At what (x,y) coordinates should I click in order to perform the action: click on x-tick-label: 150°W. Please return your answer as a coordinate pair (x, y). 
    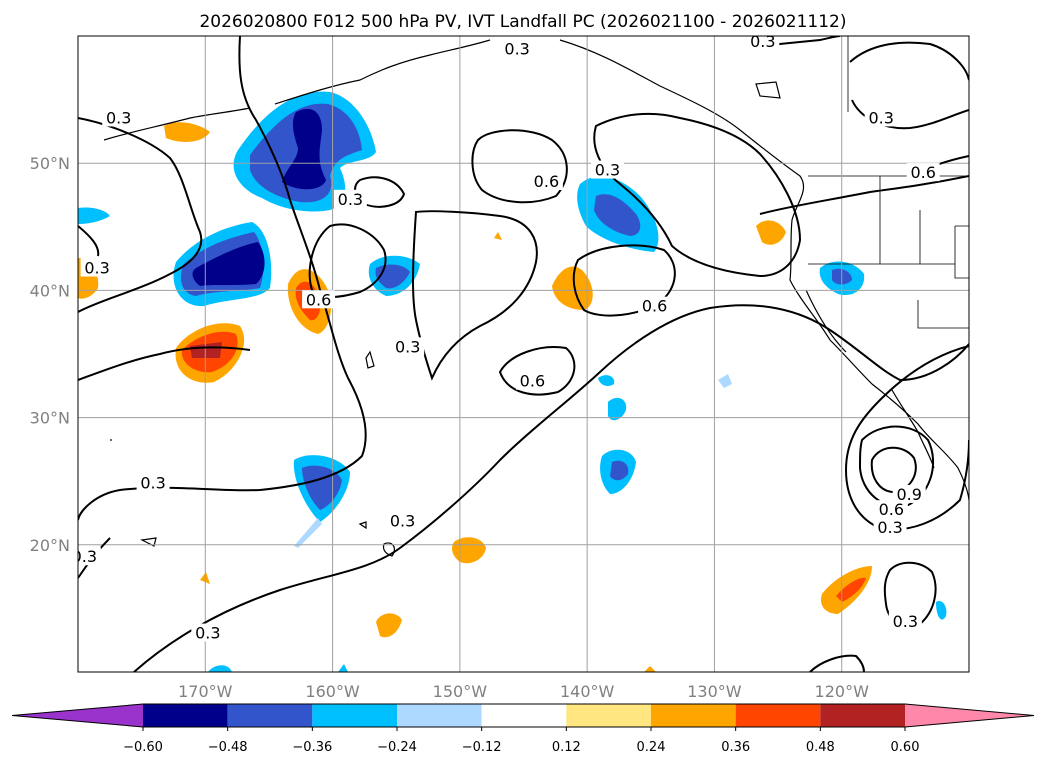
    Looking at the image, I should click on (460, 691).